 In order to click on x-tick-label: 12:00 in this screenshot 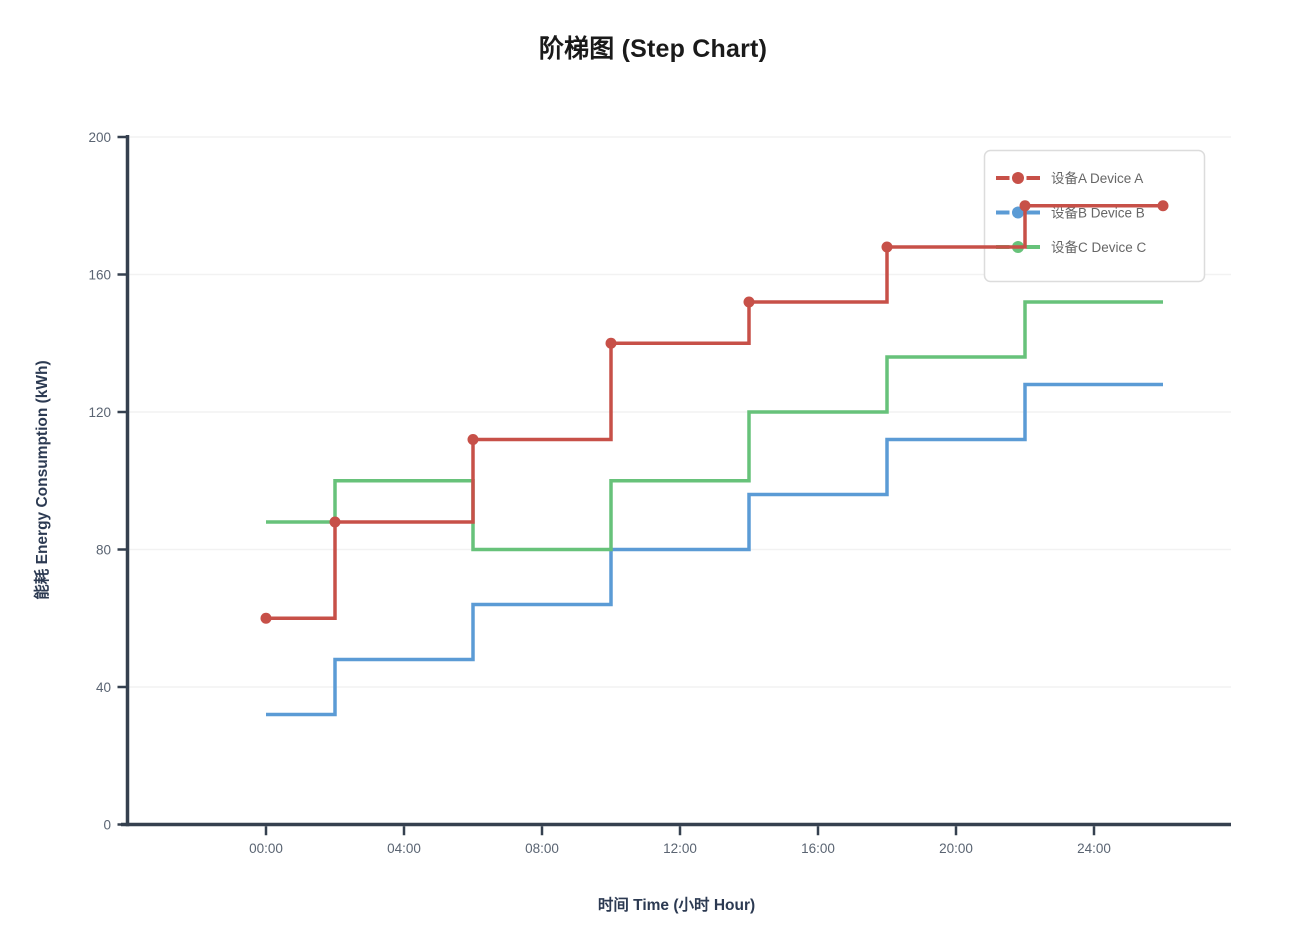, I will do `click(680, 848)`.